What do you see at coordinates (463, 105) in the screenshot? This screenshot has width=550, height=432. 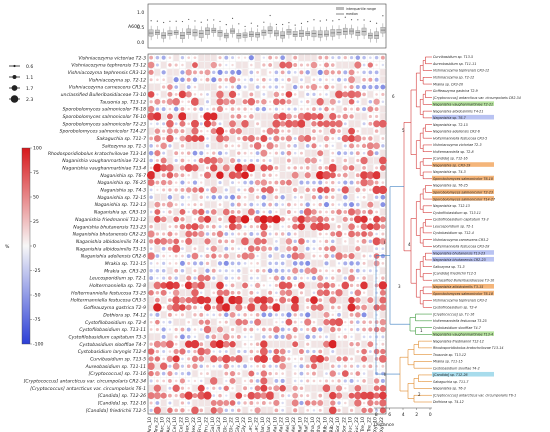 I see `dendrogram-leaf: Naganishia vaughanmartiniae T2-21` at bounding box center [463, 105].